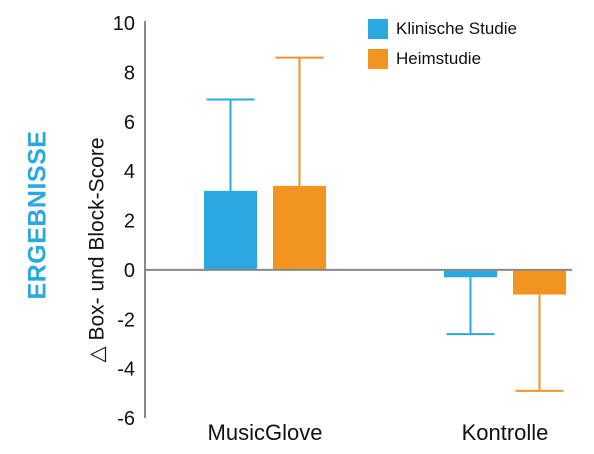 The height and width of the screenshot is (454, 594). Describe the element at coordinates (126, 419) in the screenshot. I see `y-tick-label: -6` at that location.